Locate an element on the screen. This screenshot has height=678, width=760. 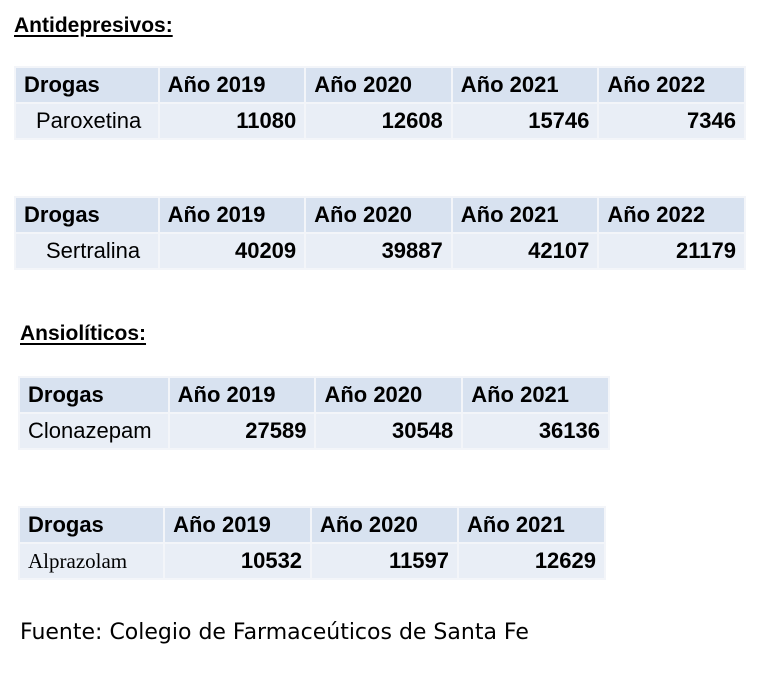
value-cell: 21179 is located at coordinates (671, 251).